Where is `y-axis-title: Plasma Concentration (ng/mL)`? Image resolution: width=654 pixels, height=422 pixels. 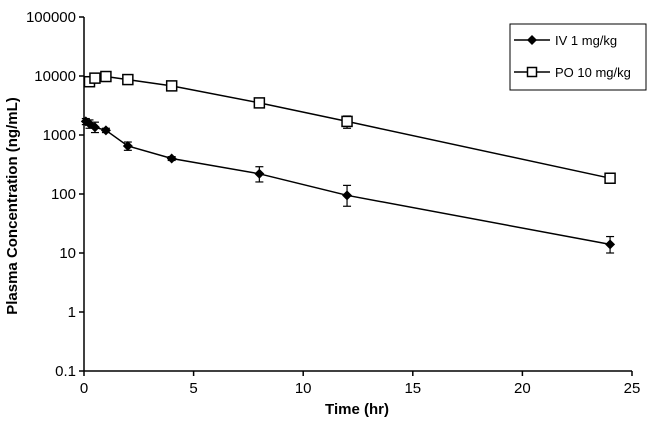 y-axis-title: Plasma Concentration (ng/mL) is located at coordinates (12, 206).